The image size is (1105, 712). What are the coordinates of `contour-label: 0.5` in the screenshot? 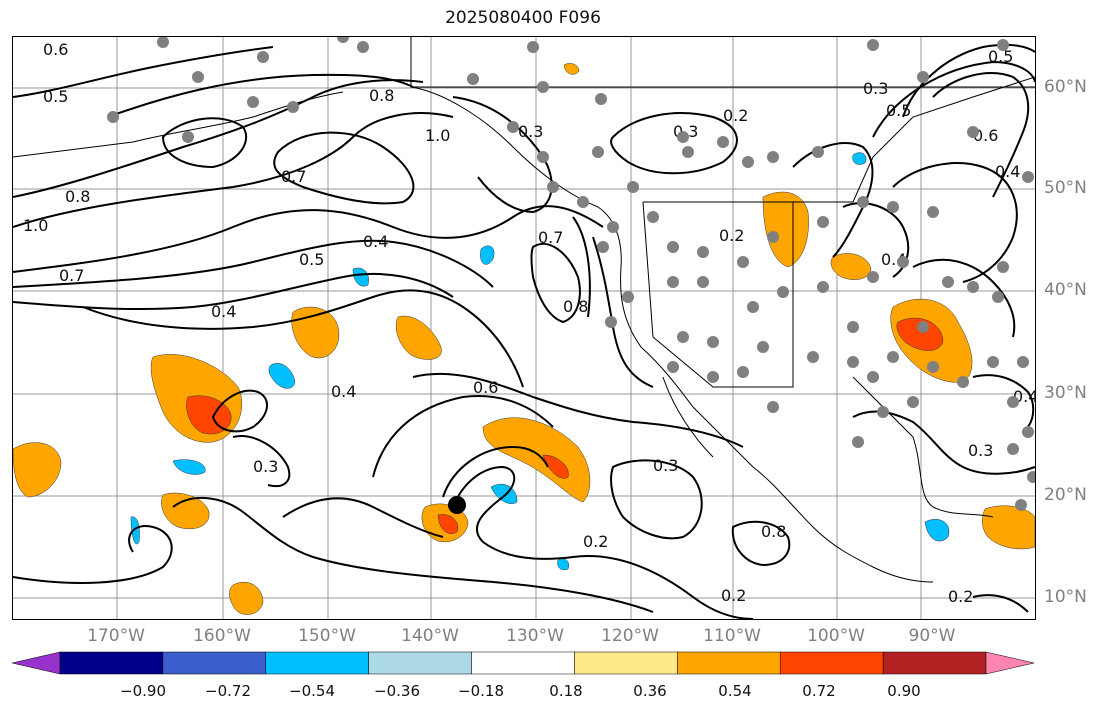 It's located at (55, 96).